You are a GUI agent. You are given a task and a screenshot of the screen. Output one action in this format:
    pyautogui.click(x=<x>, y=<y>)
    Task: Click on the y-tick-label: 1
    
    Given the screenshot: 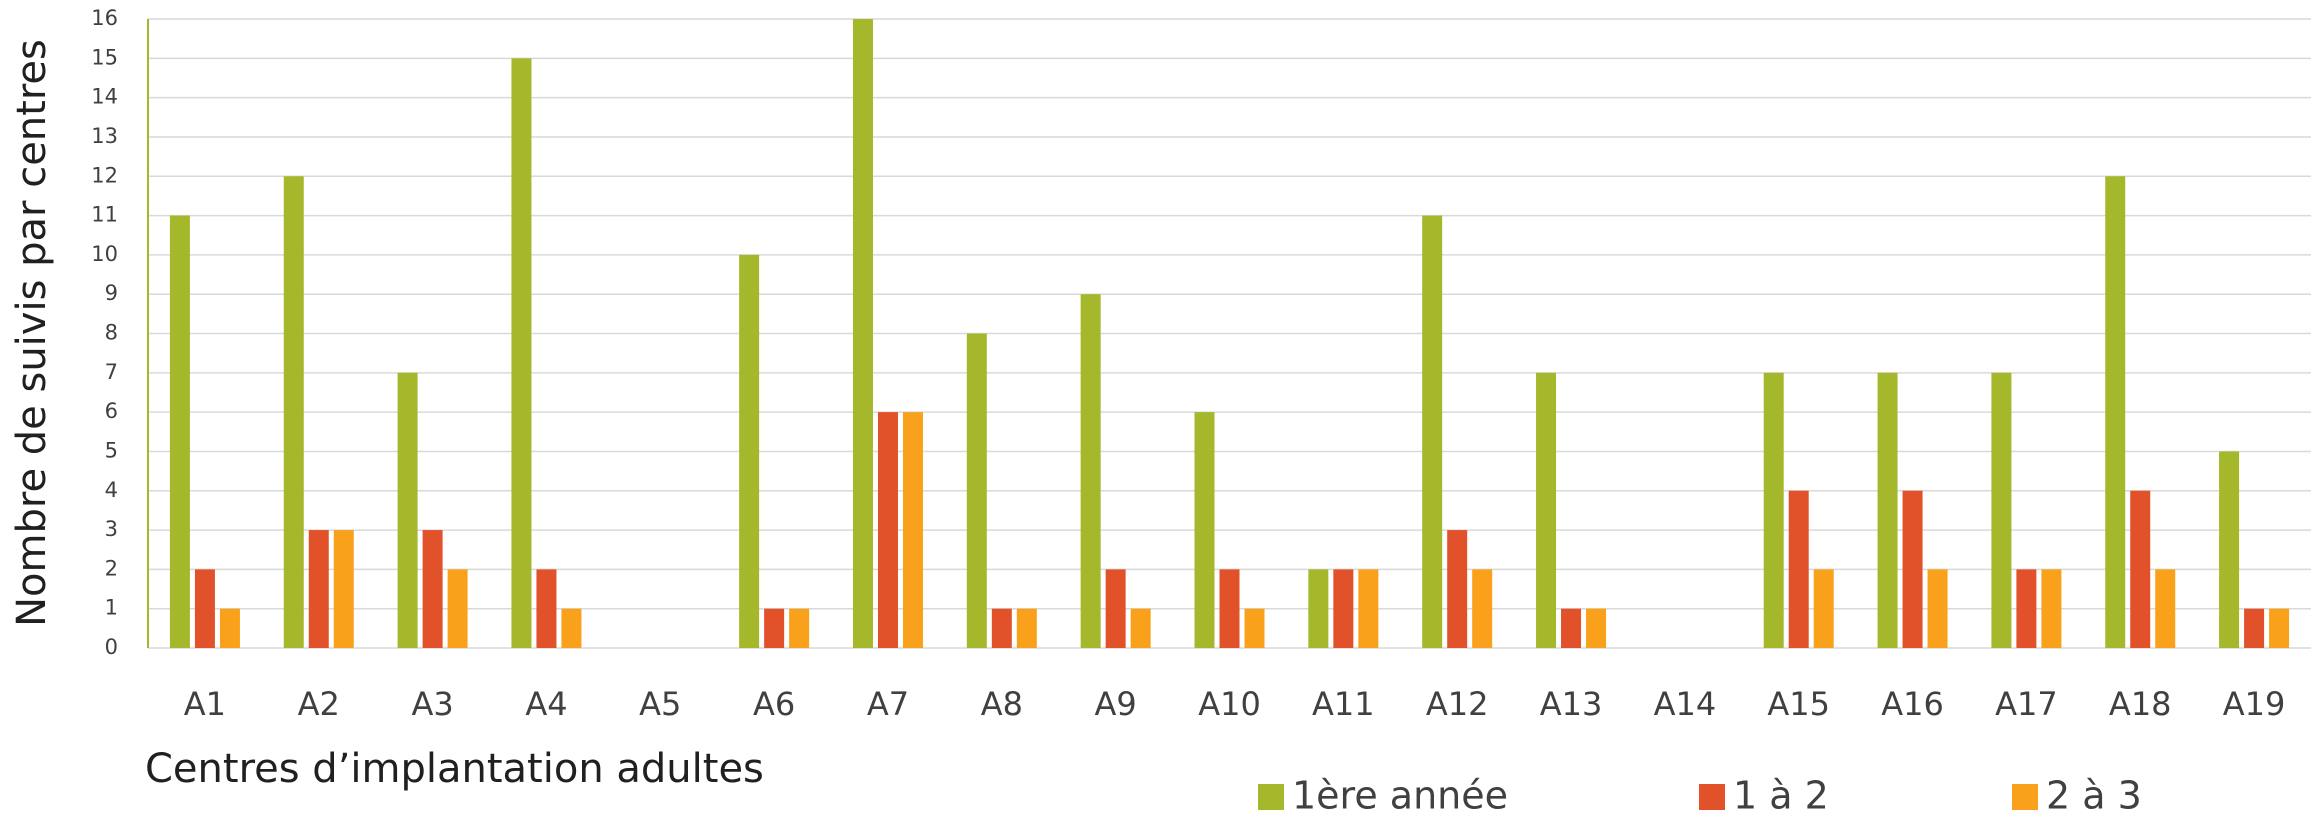 What is the action you would take?
    pyautogui.click(x=111, y=608)
    